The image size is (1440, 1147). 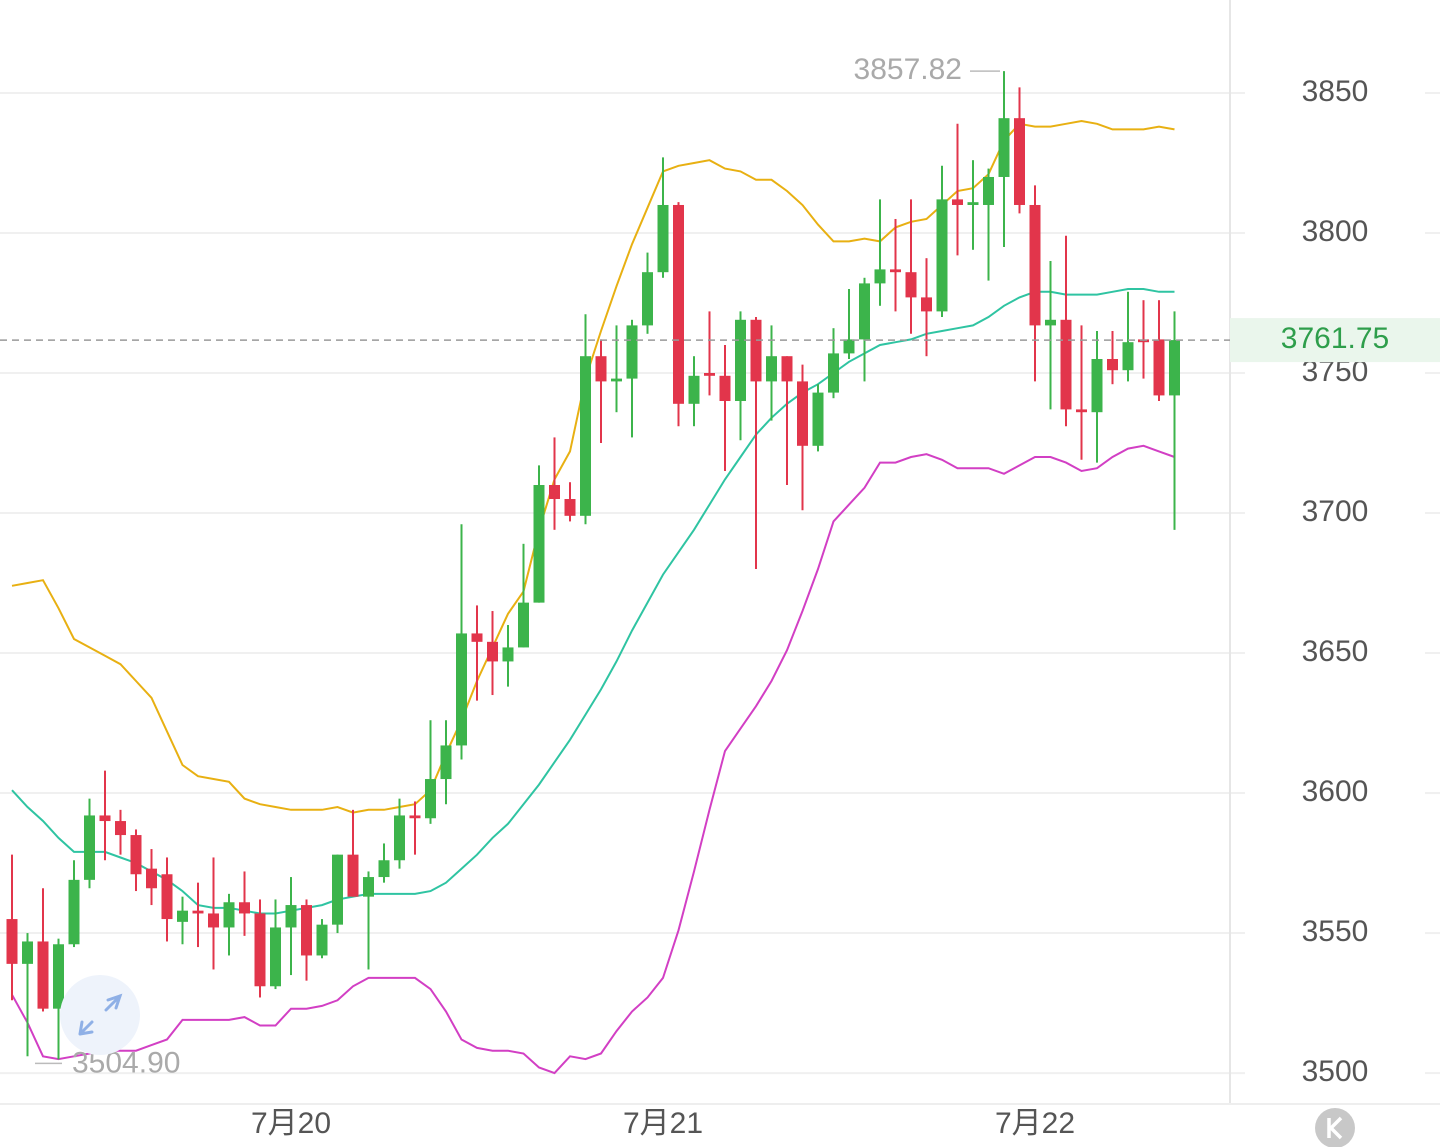 What do you see at coordinates (1335, 231) in the screenshot?
I see `y-tick-label: 3800` at bounding box center [1335, 231].